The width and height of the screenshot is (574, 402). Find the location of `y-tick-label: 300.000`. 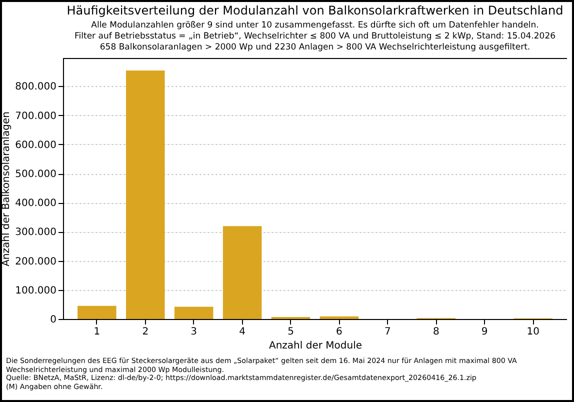

y-tick-label: 300.000 is located at coordinates (35, 232).